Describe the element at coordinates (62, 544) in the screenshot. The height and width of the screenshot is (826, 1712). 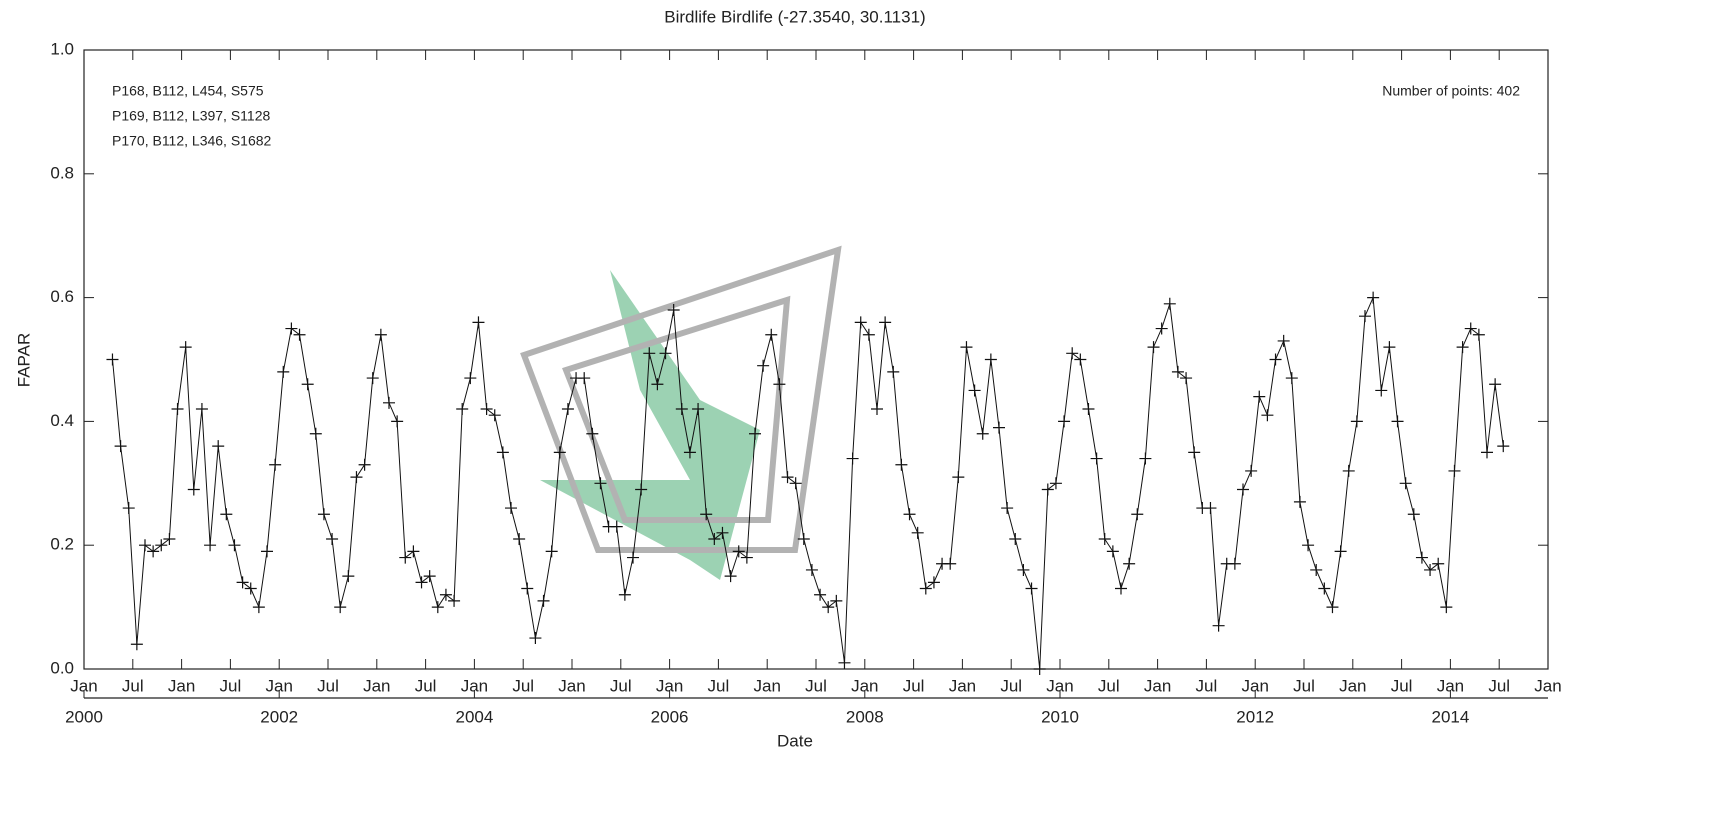
I see `y-tick-label: 0.2` at that location.